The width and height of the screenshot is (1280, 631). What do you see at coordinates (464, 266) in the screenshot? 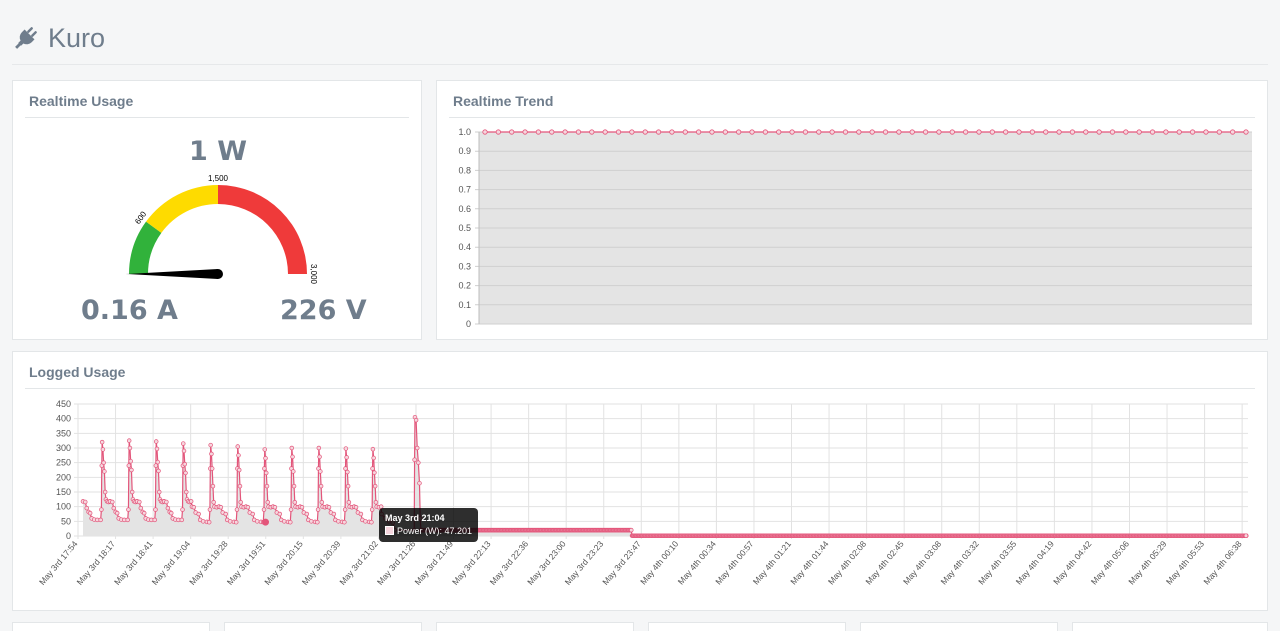
I see `trend-ytick-label: 0.3` at bounding box center [464, 266].